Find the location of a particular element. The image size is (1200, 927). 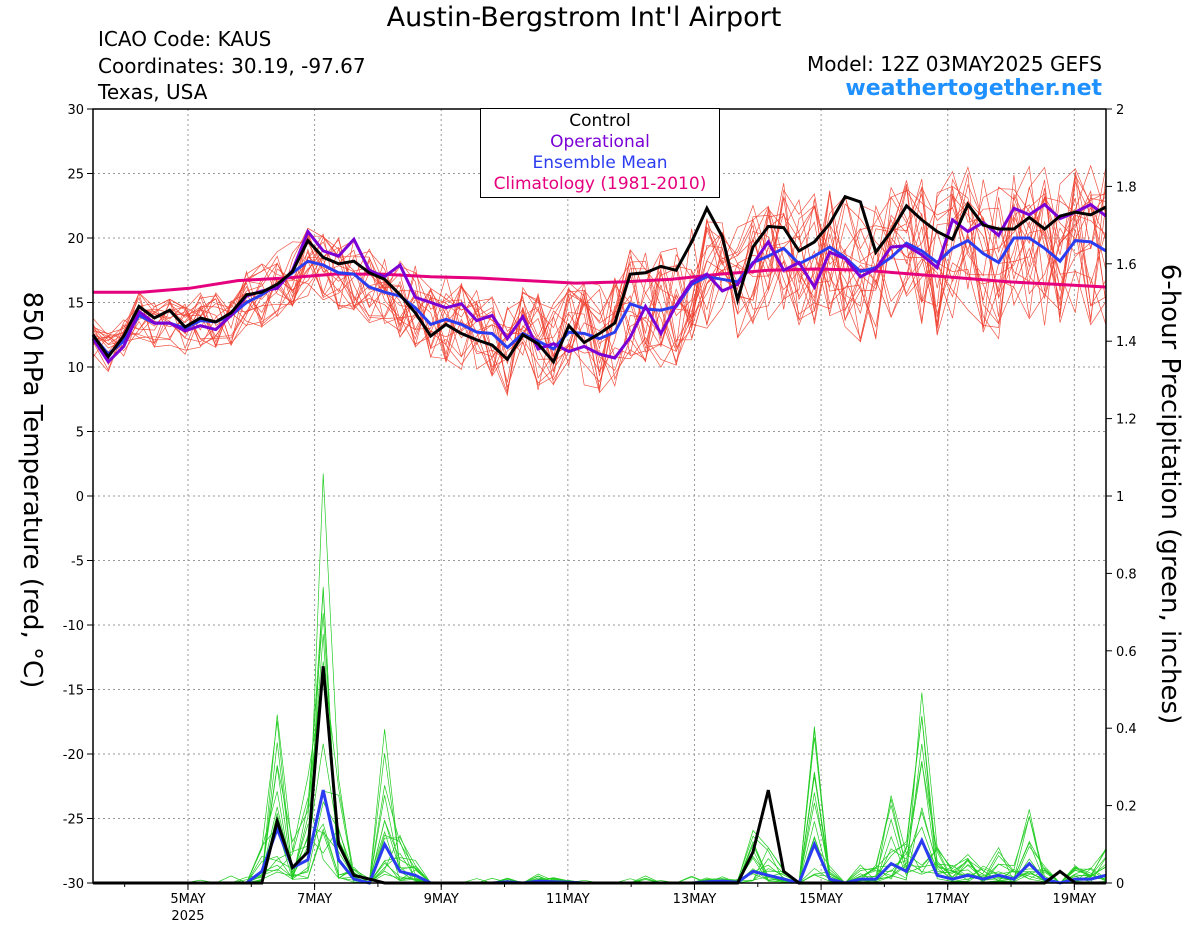

y-tick-label: -10 is located at coordinates (73, 626).